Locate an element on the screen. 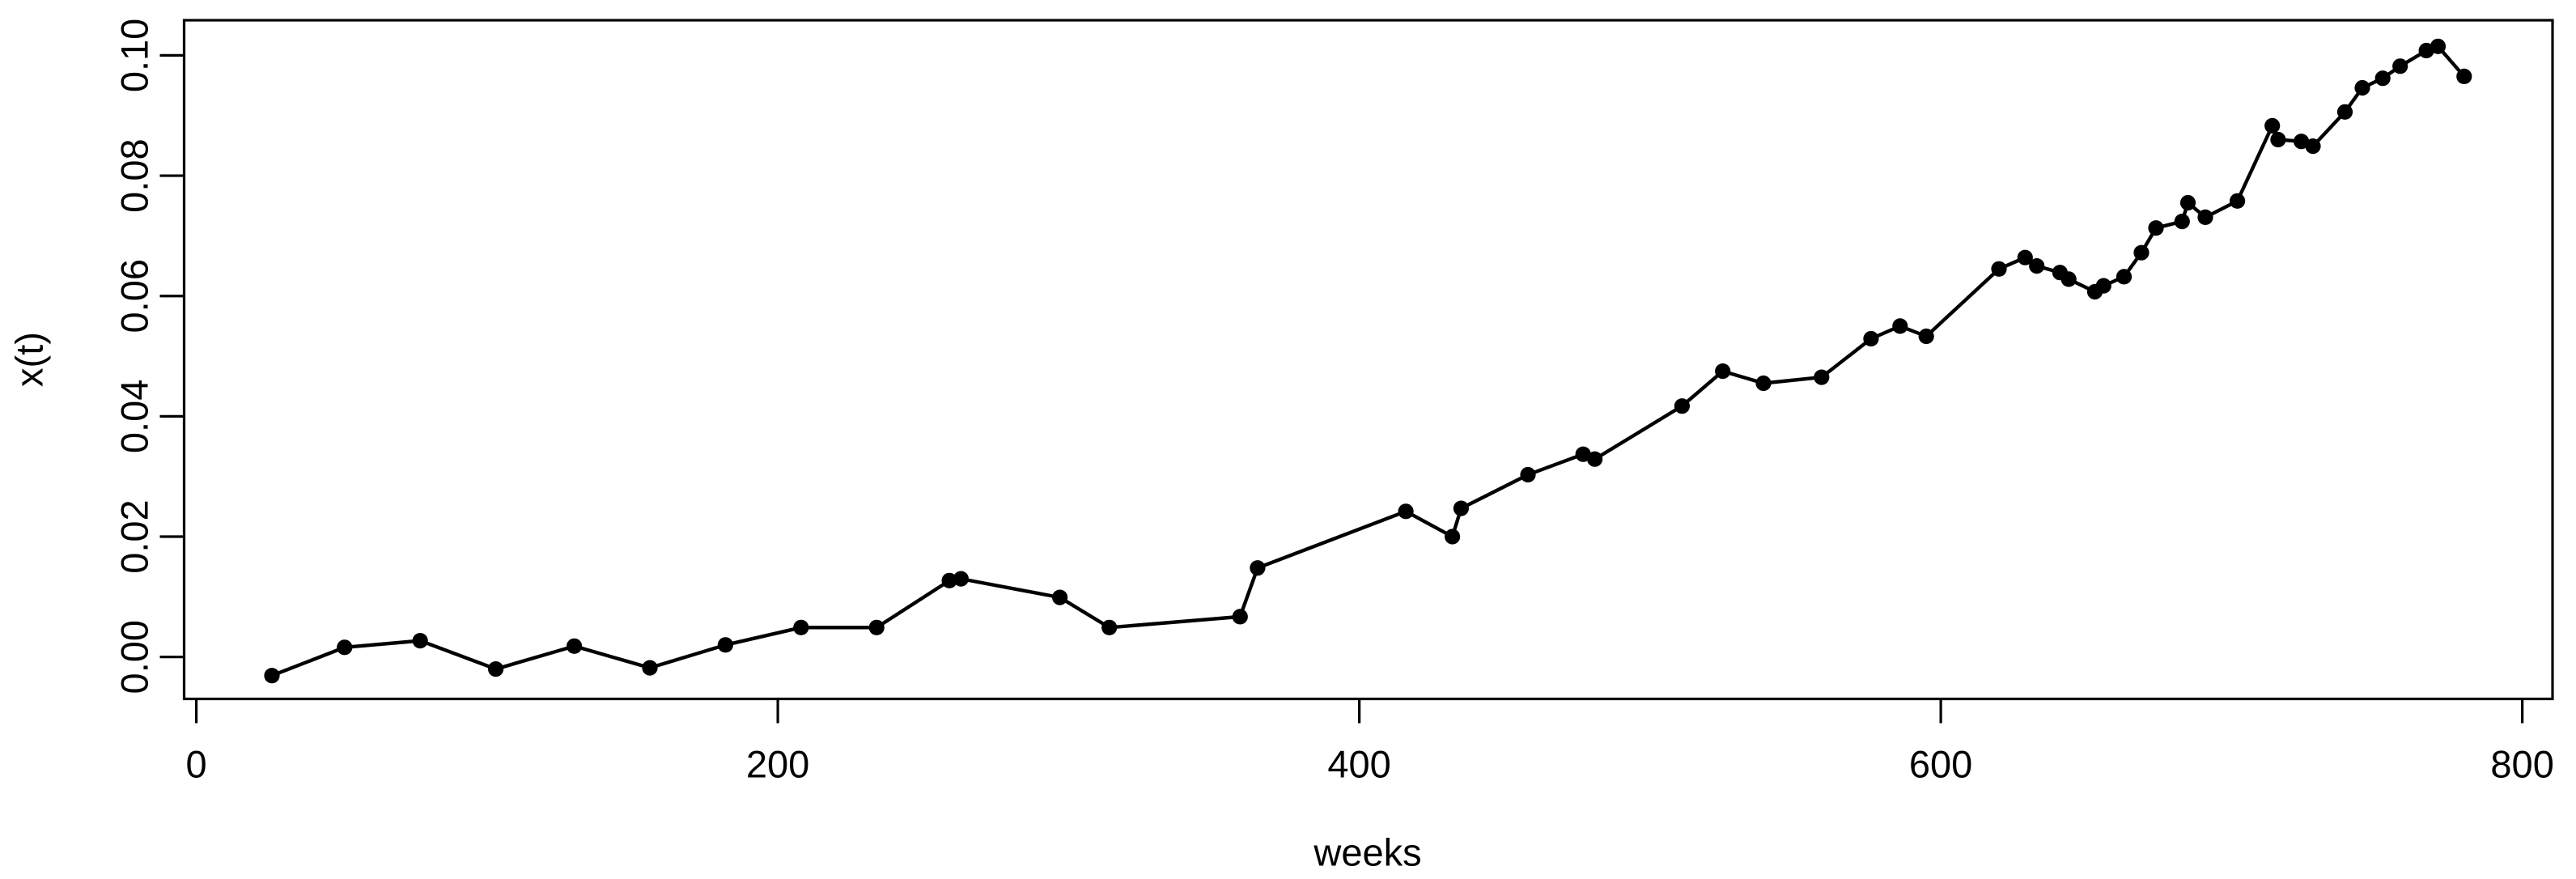 The image size is (2576, 879). y-tick-label: 0.00 is located at coordinates (133, 657).